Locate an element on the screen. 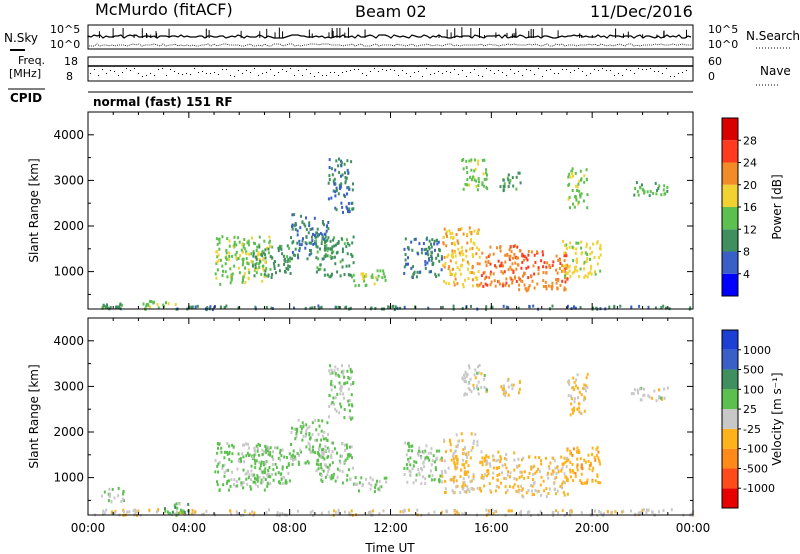 This screenshot has width=800, height=554. cpid-label: CPID is located at coordinates (26, 98).